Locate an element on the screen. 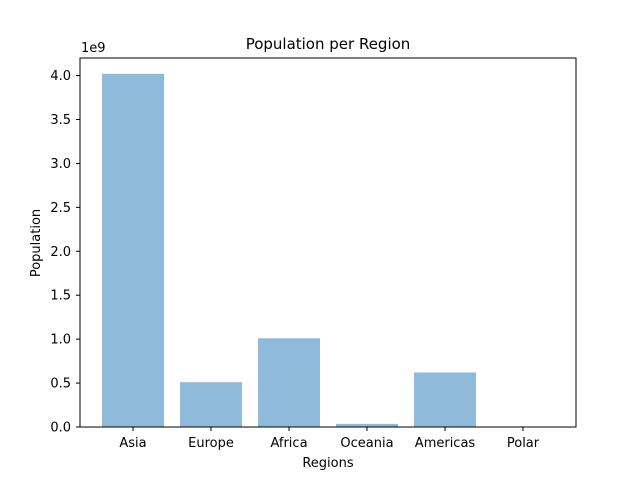 This screenshot has width=640, height=480. y-axis-ticks: 0.0 0.5 1.0 1.5 2.0 2.5 3.0 3.5 4.0 is located at coordinates (65, 252).